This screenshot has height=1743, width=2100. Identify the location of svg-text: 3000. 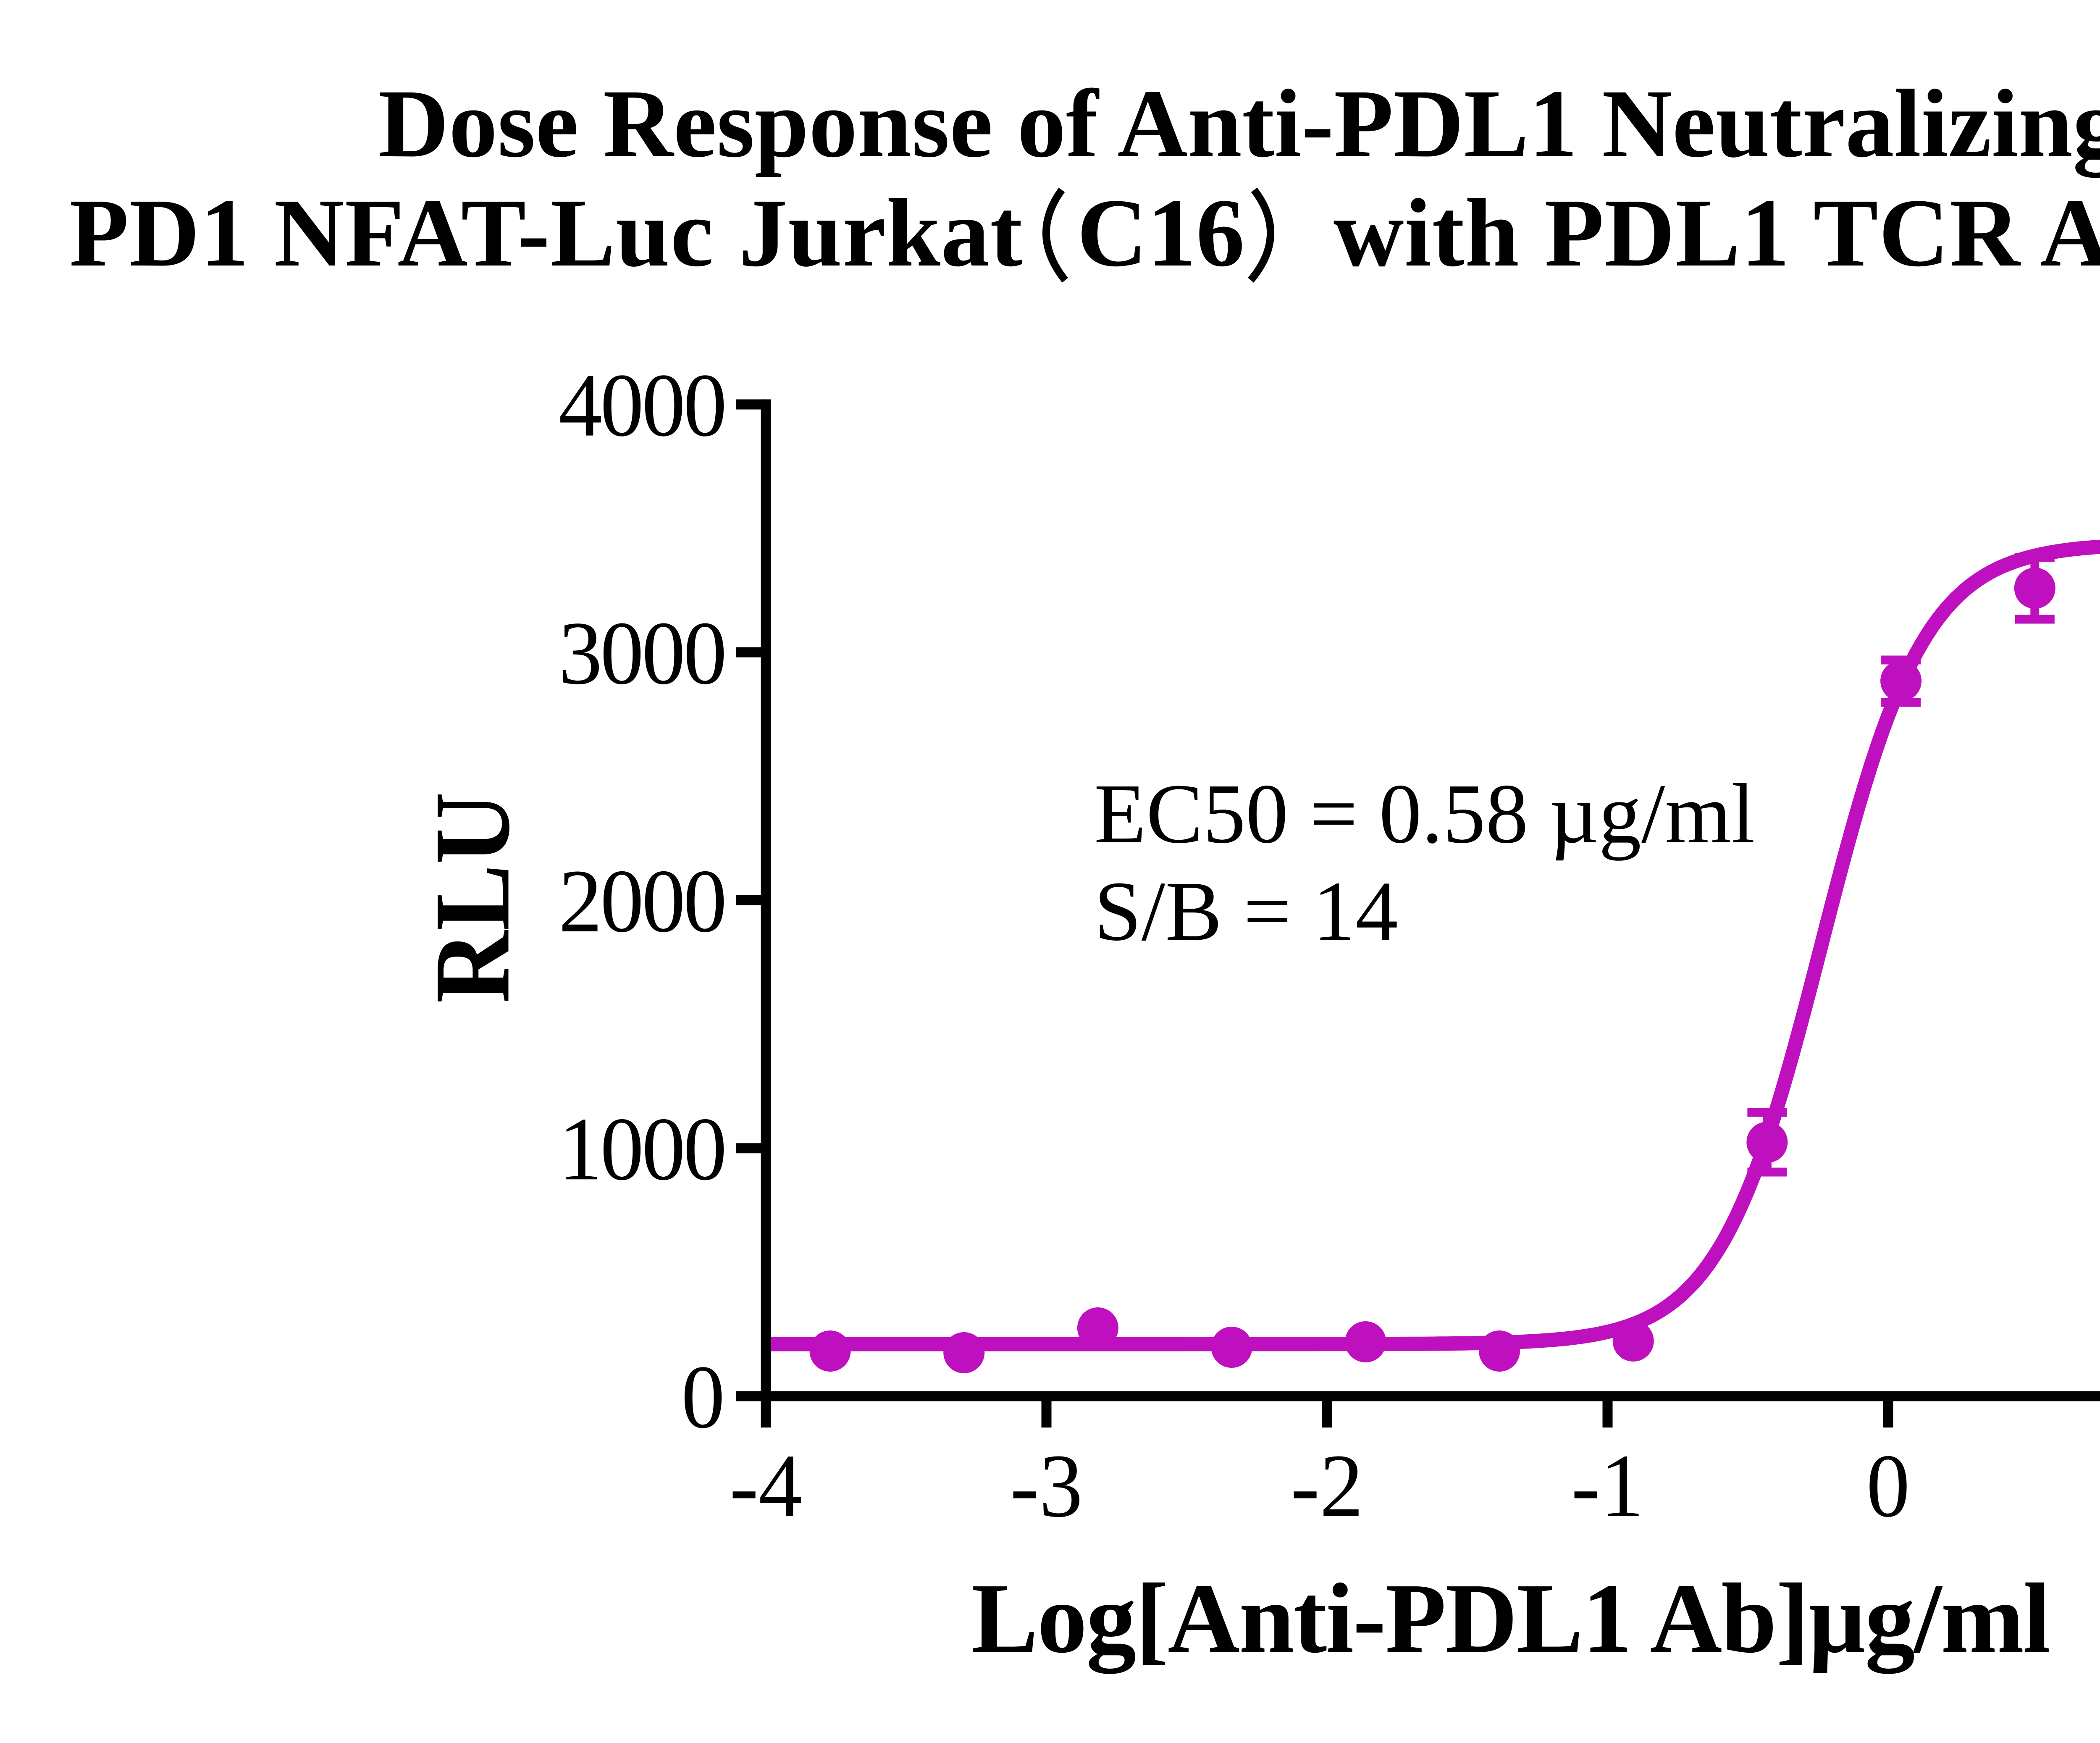
(642, 653).